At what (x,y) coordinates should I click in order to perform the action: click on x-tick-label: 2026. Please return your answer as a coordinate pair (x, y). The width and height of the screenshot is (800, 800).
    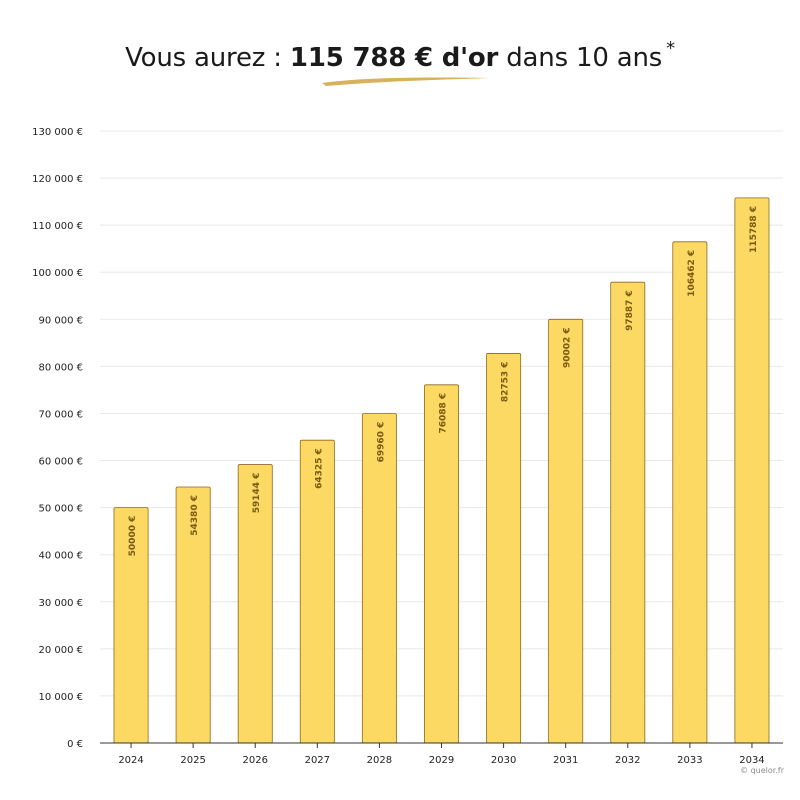
    Looking at the image, I should click on (255, 760).